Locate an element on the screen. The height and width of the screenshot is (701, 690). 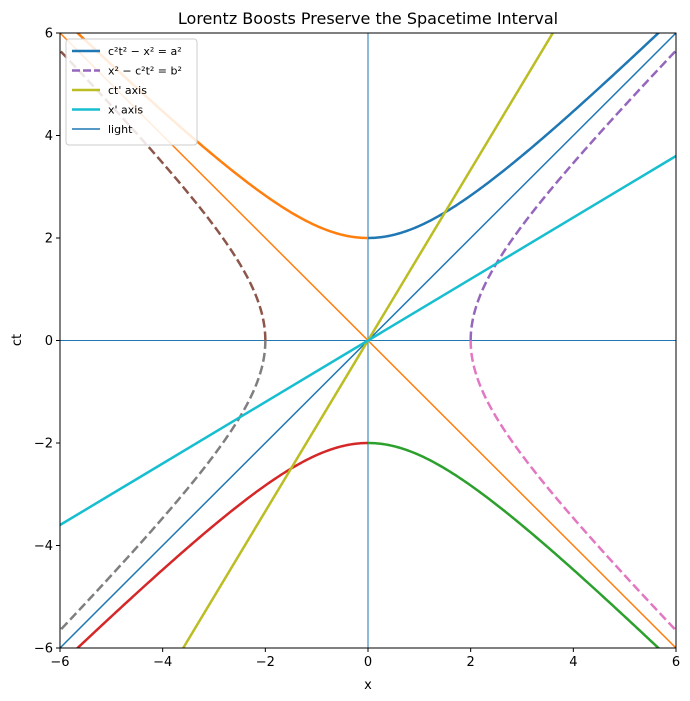
x-tick-label: 4 is located at coordinates (573, 662).